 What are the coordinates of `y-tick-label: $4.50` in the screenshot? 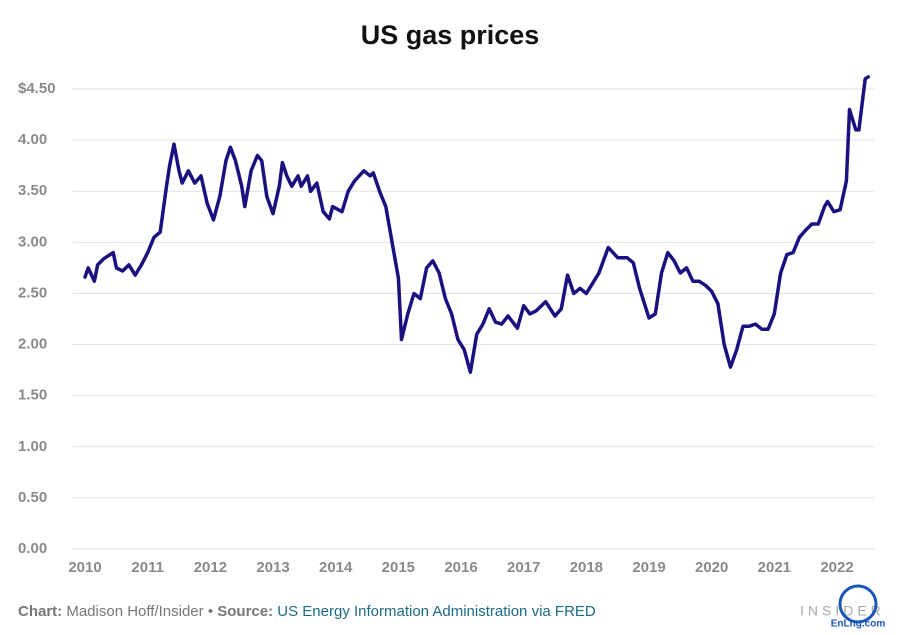 It's located at (37, 88).